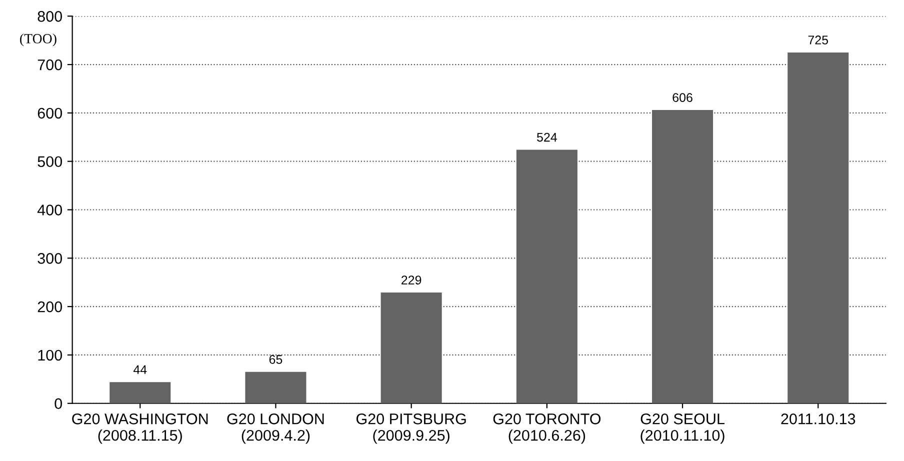 This screenshot has height=461, width=904. Describe the element at coordinates (682, 429) in the screenshot. I see `x-tick-label: G20 SEOUL (2010.11.10)` at that location.